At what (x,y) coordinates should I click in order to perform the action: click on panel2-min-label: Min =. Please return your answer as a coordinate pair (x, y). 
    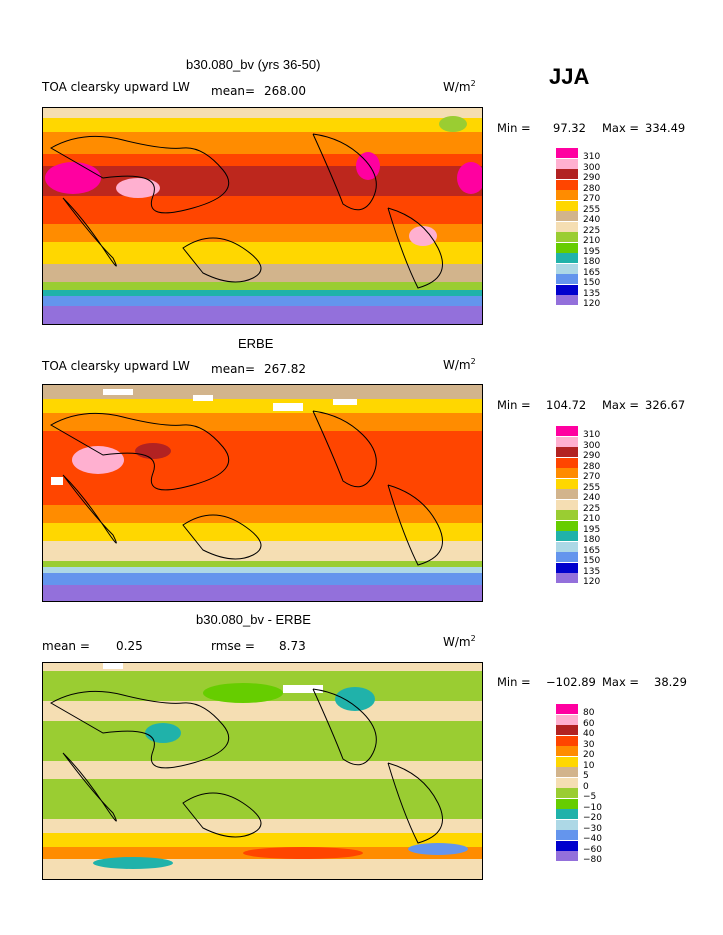
    Looking at the image, I should click on (514, 405).